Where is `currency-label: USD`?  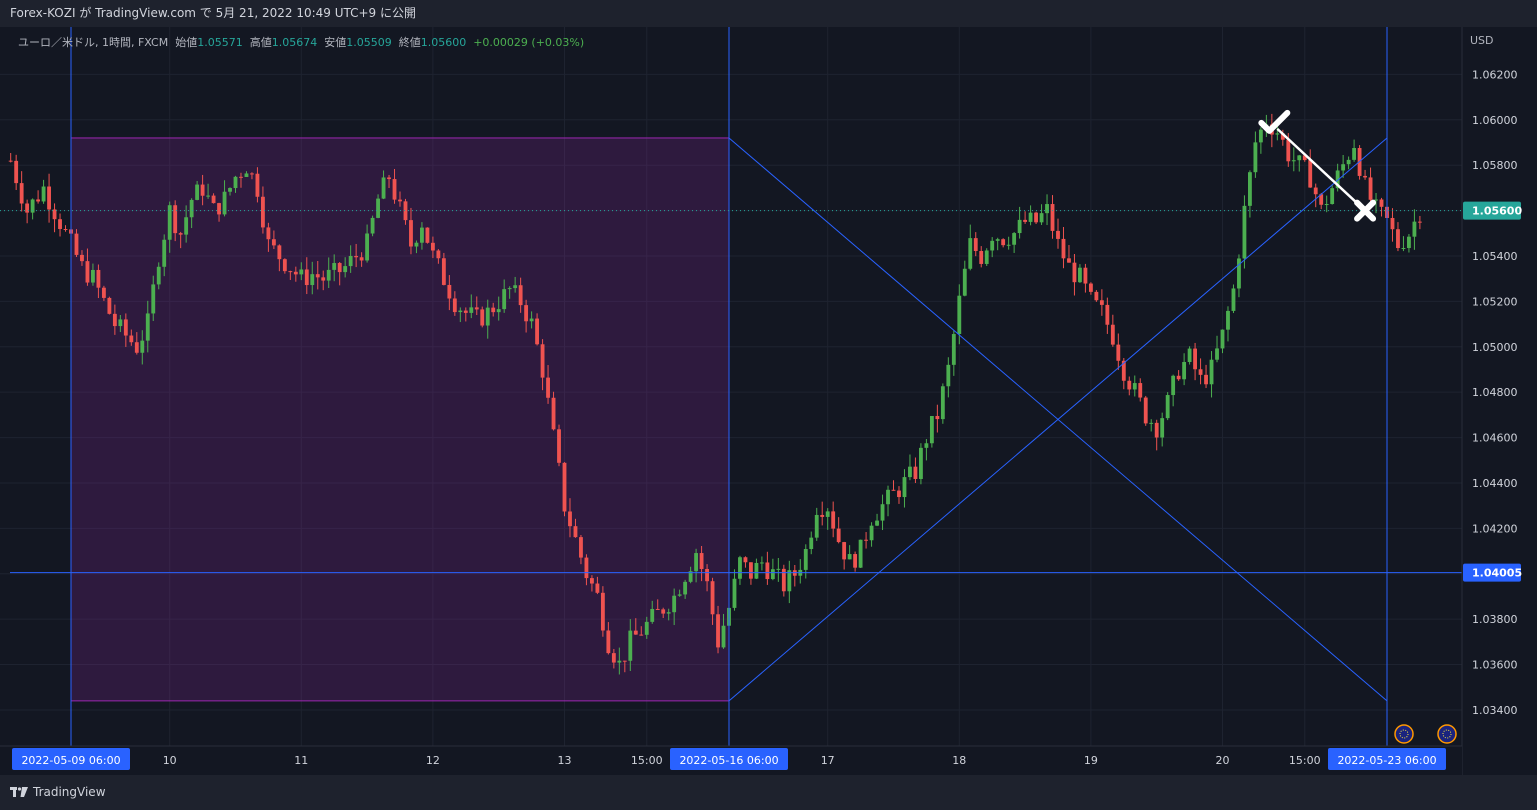 currency-label: USD is located at coordinates (1482, 40).